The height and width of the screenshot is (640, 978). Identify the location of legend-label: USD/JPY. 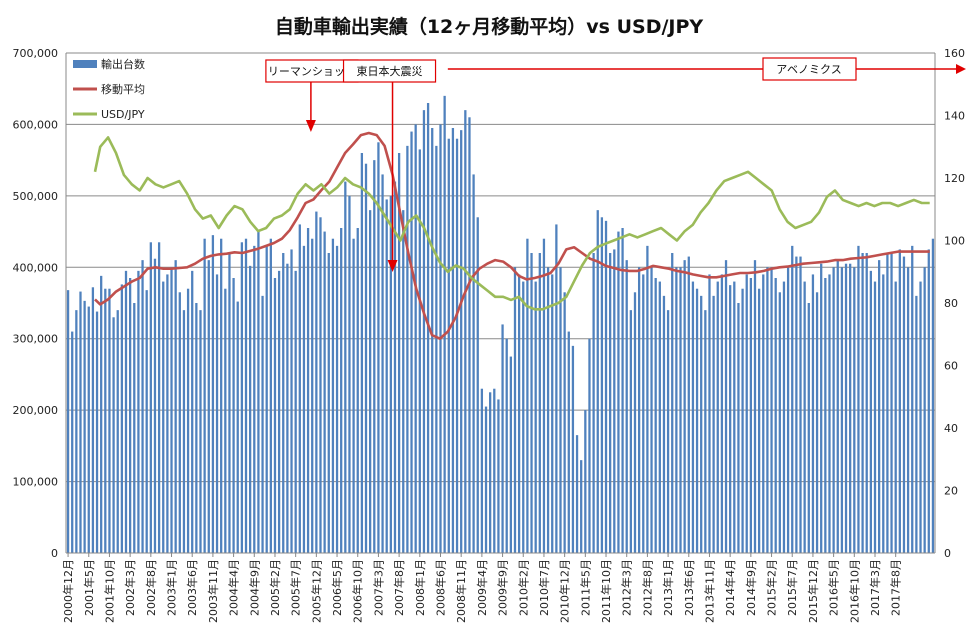
(123, 114).